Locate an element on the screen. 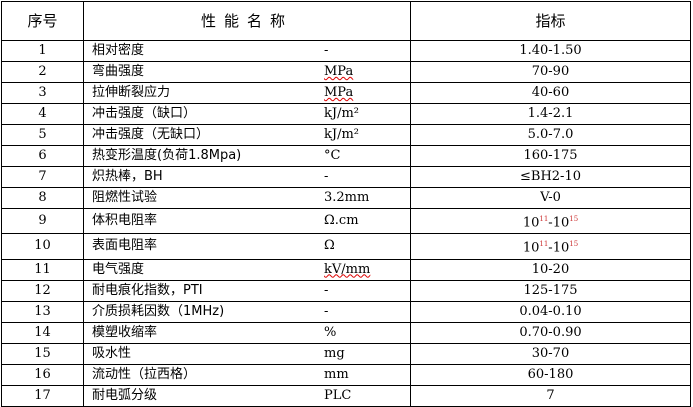  property-value: 1.40-1.50 is located at coordinates (550, 51).